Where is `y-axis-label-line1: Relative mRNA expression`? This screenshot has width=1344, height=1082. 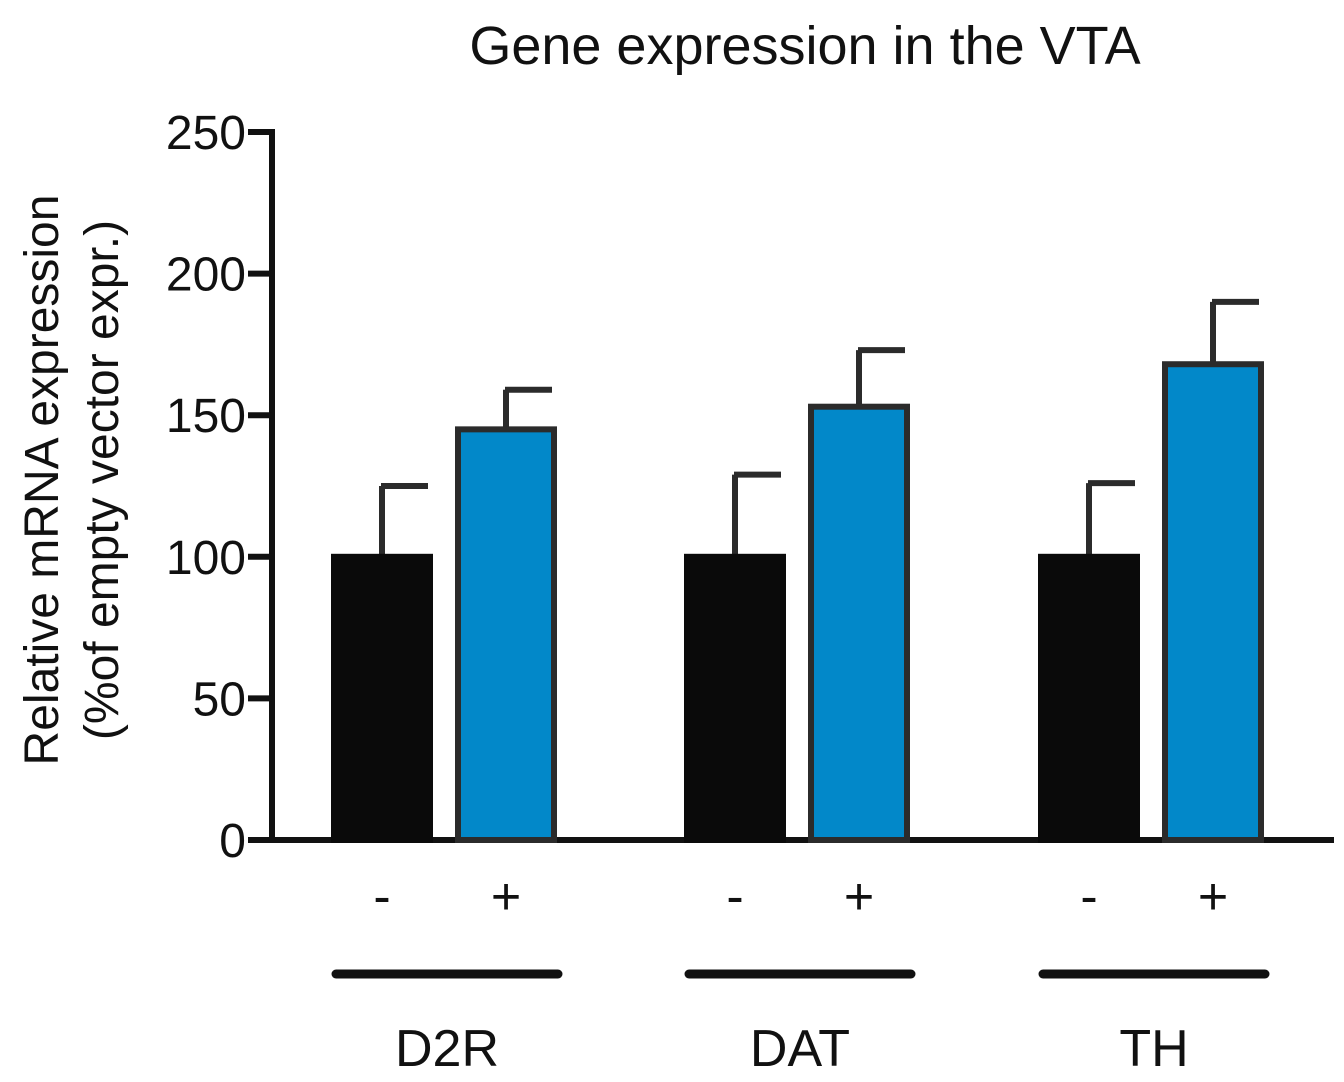
y-axis-label-line1: Relative mRNA expression is located at coordinates (42, 480).